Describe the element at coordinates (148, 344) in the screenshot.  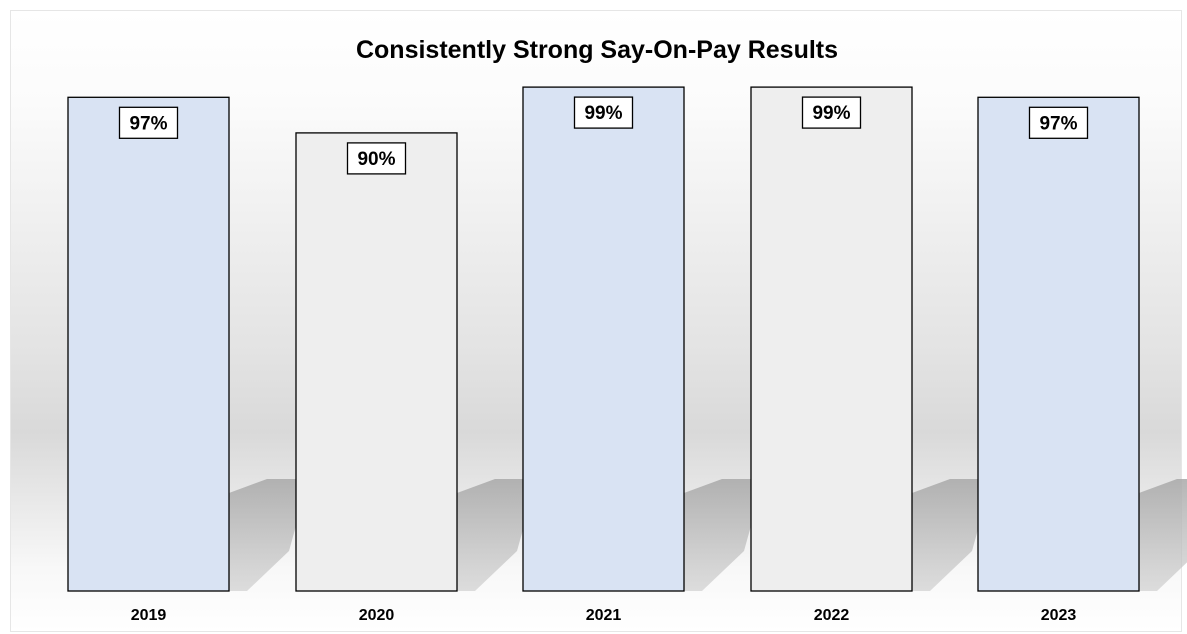
I see `bar-2019` at that location.